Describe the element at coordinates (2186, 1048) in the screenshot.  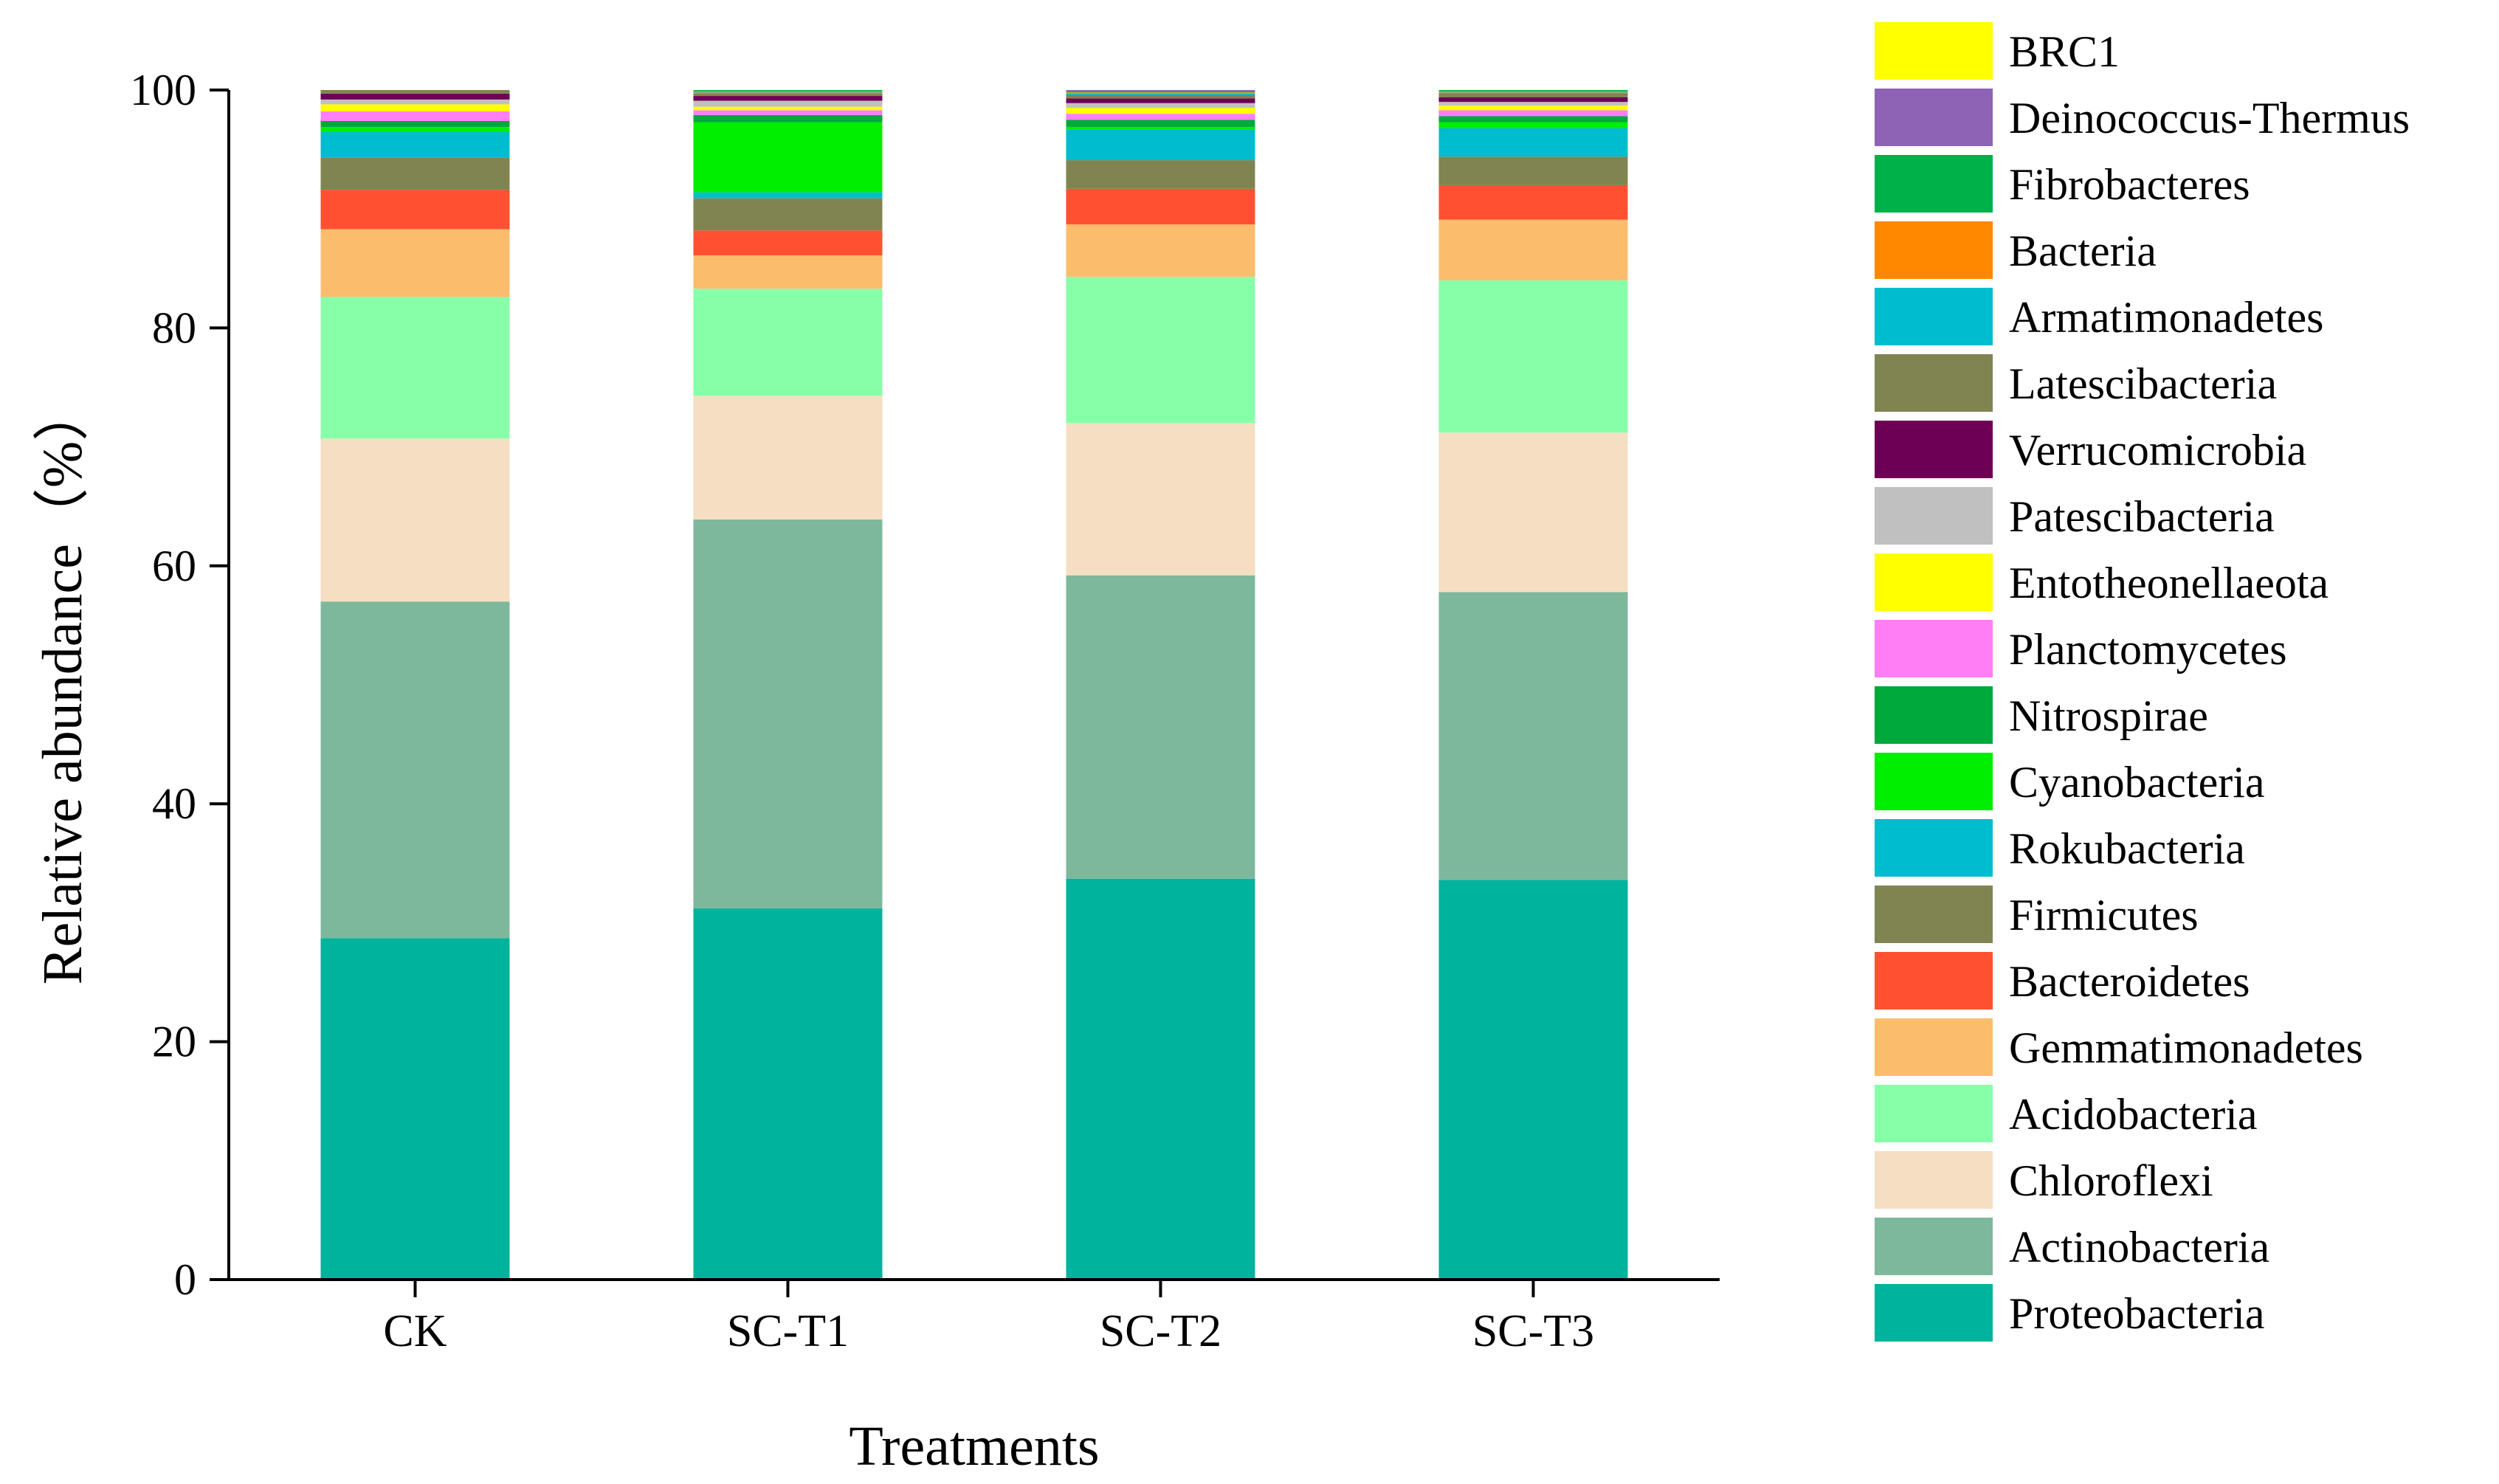
I see `legend-label: Gemmatimonadetes` at that location.